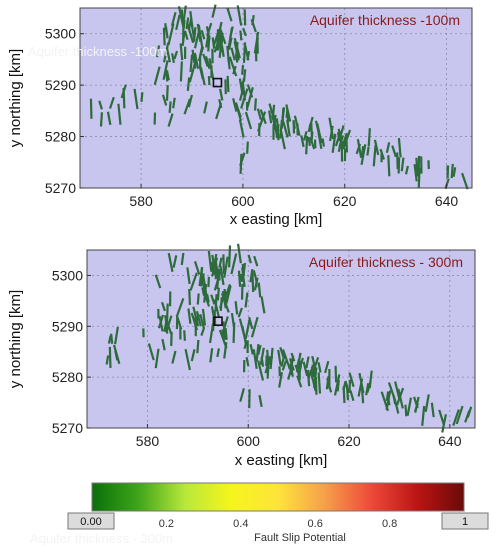 This screenshot has width=496, height=555. I want to click on colorbar-tick-label: 0.2, so click(166, 524).